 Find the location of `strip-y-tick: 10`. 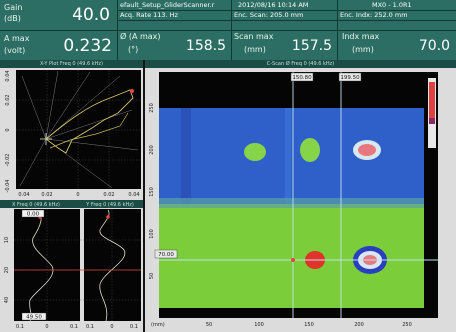

strip-y-tick: 10 is located at coordinates (7, 240).